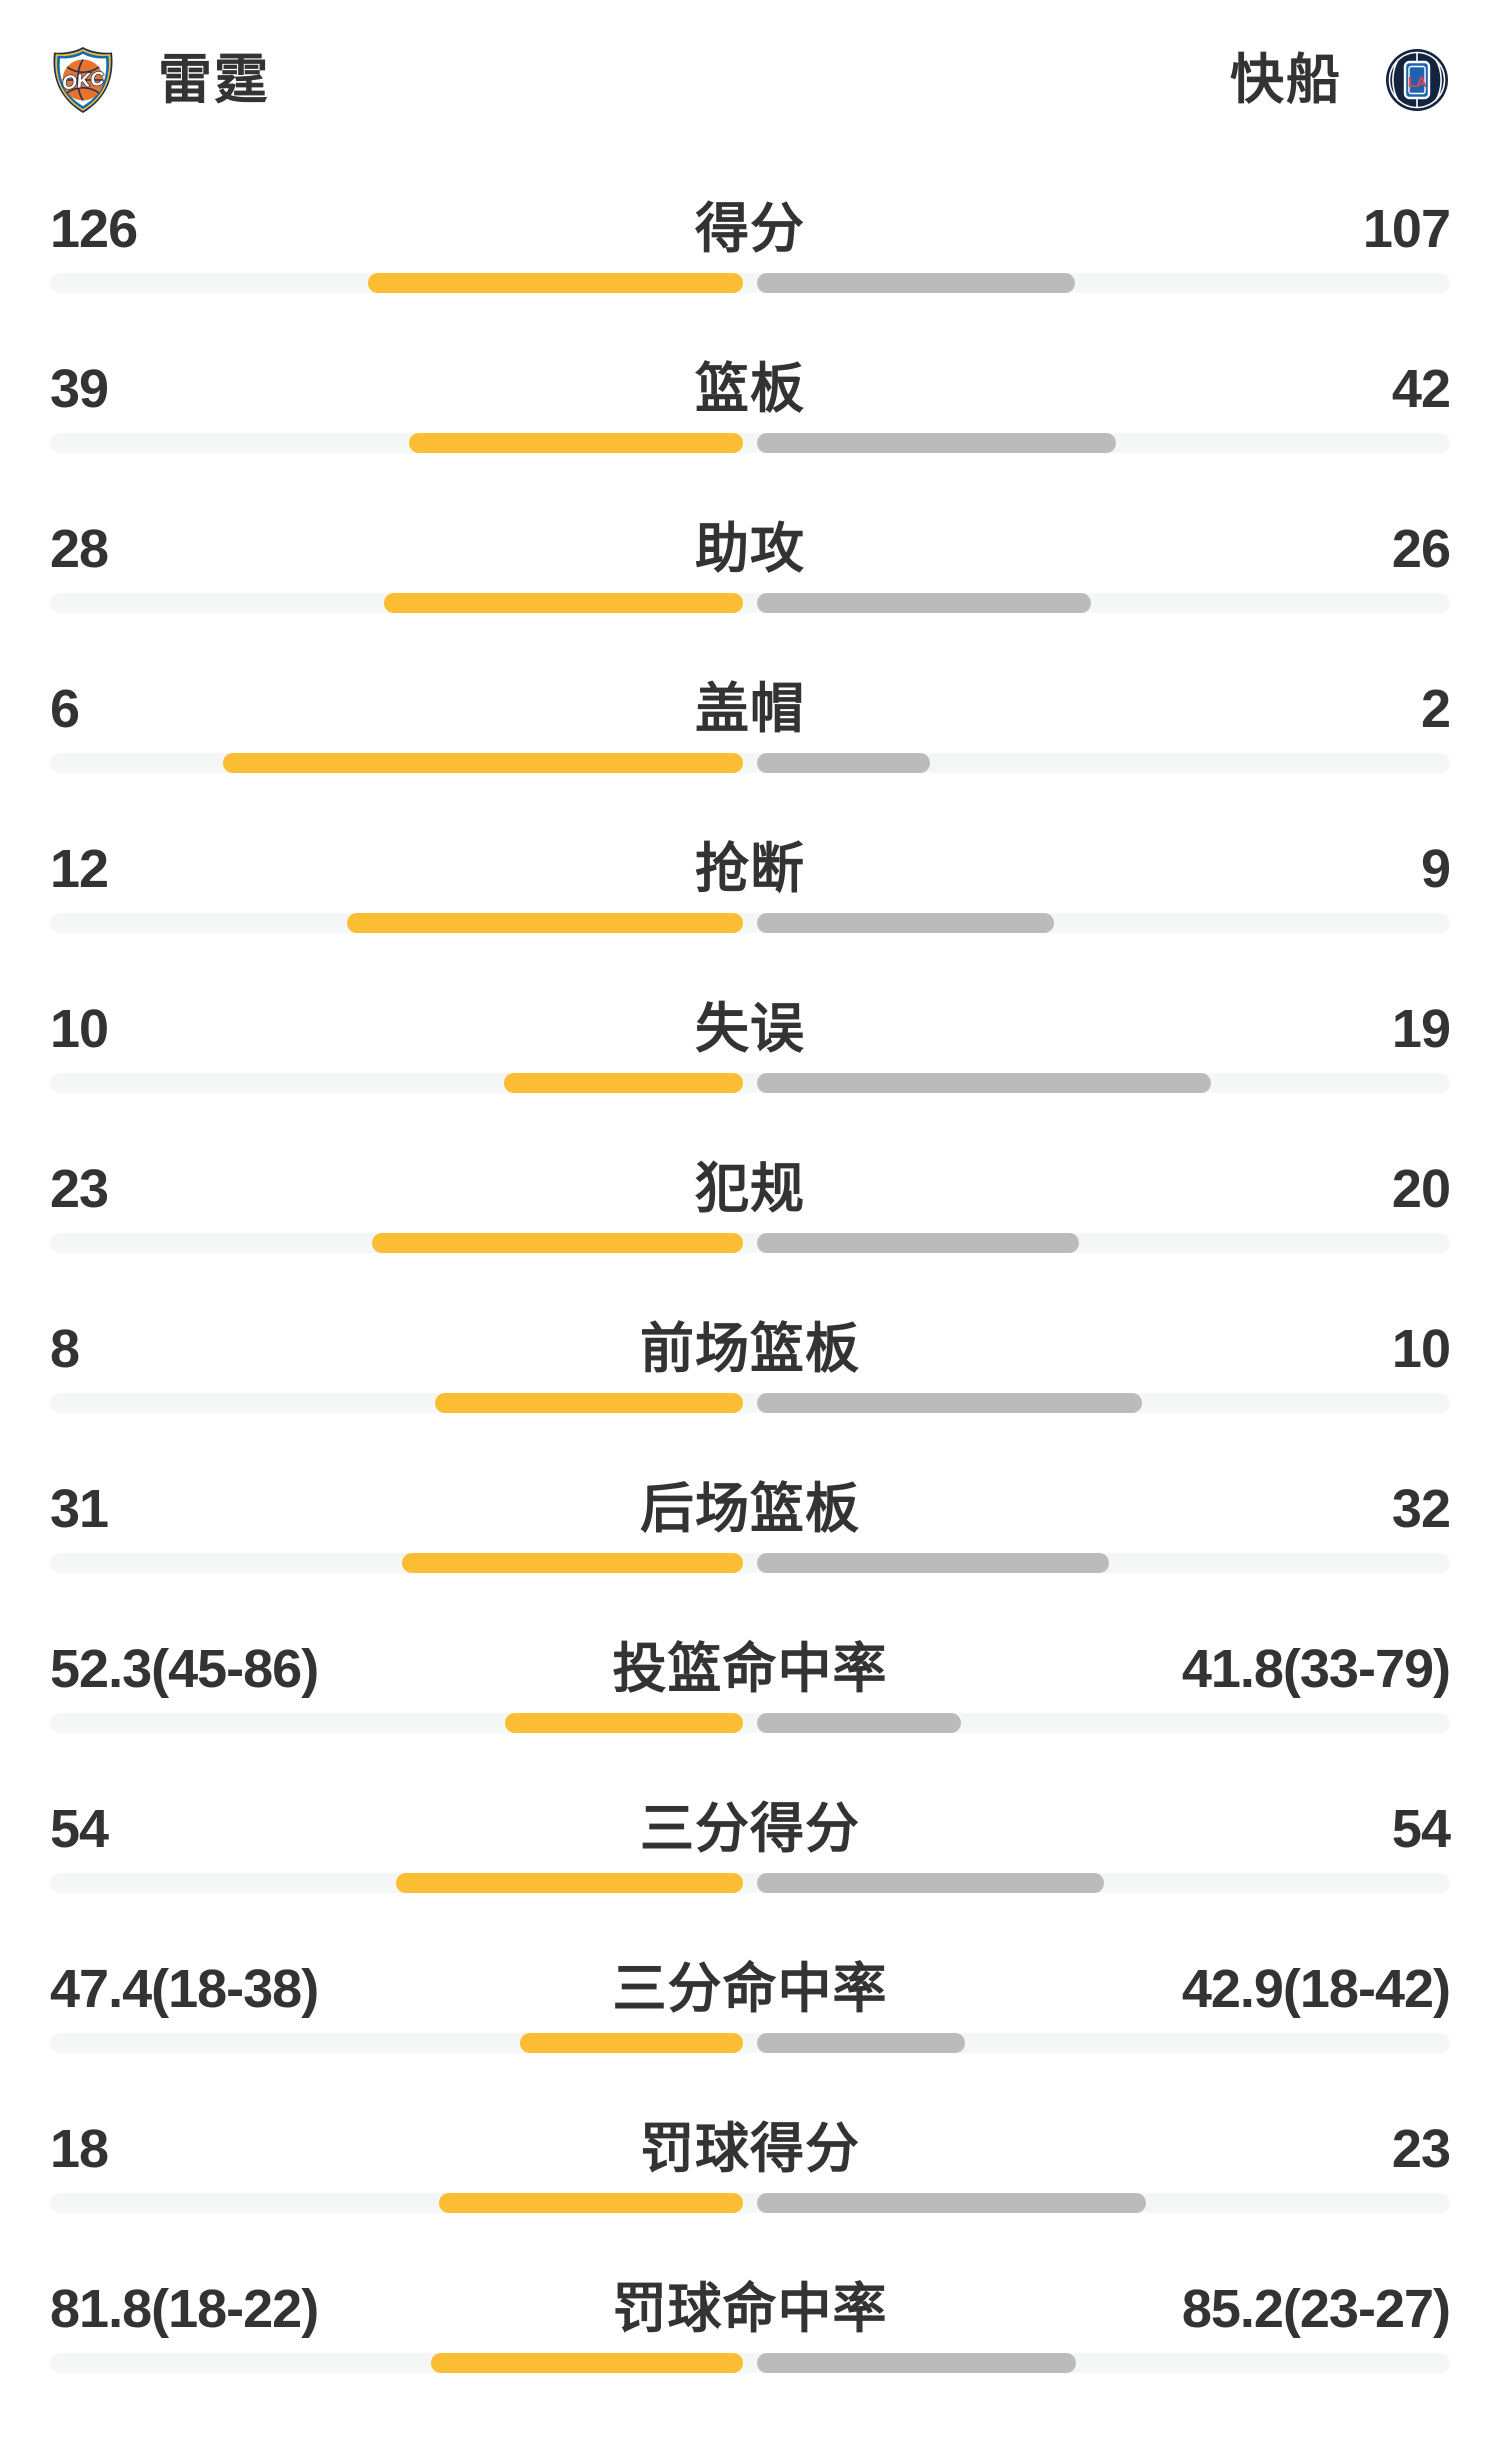 Image resolution: width=1500 pixels, height=2440 pixels. What do you see at coordinates (750, 549) in the screenshot?
I see `stat-label: 助攻` at bounding box center [750, 549].